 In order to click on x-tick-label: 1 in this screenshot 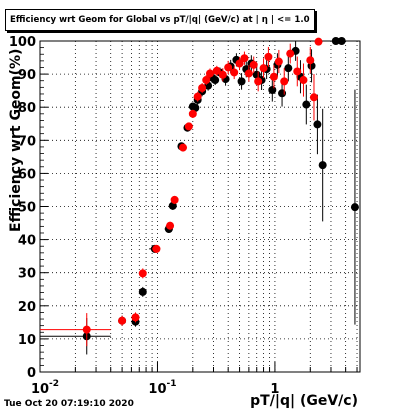, I will do `click(274, 389)`.